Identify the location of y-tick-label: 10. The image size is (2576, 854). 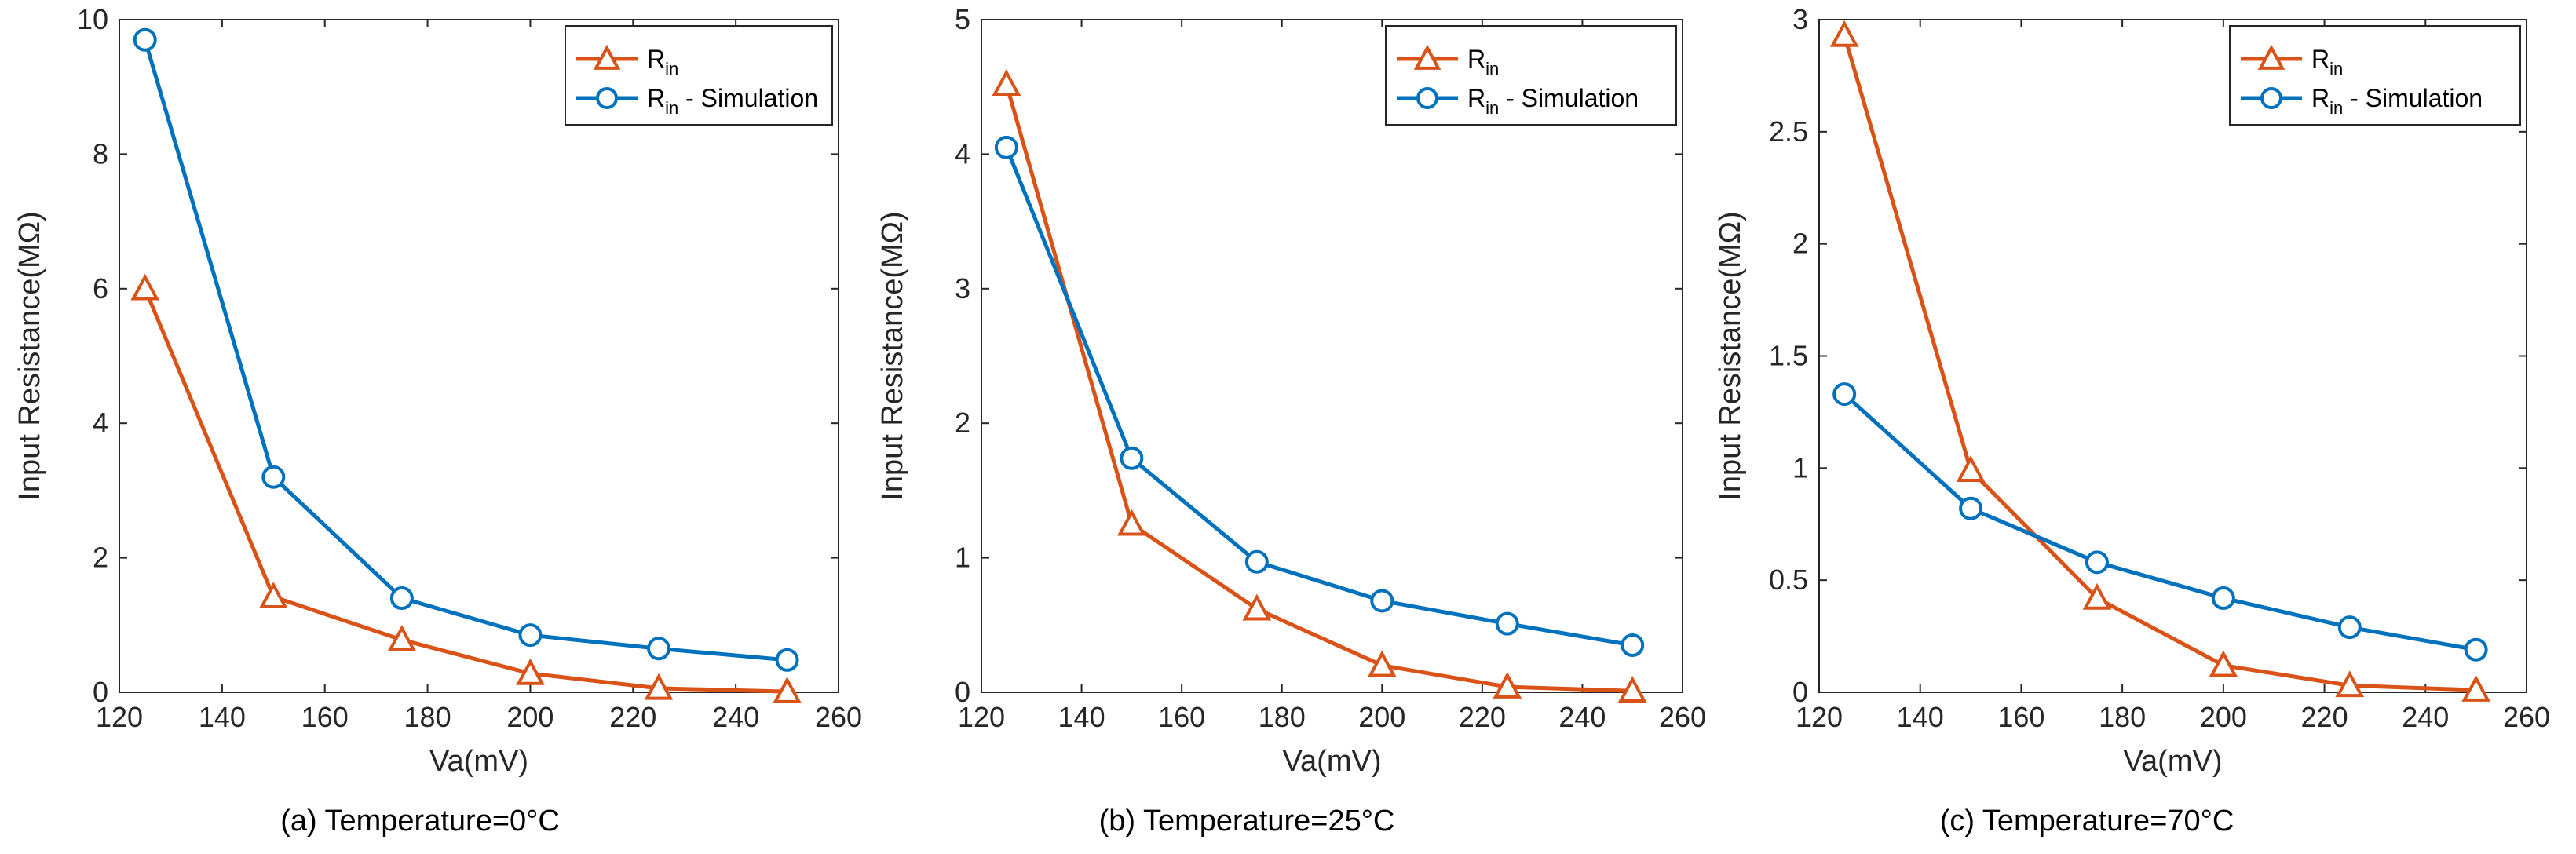
(93, 19).